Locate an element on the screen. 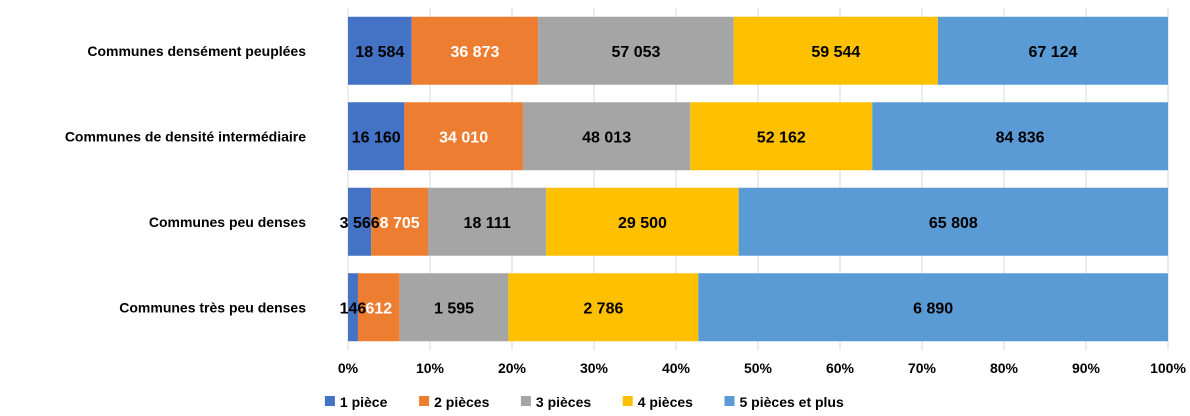 The width and height of the screenshot is (1190, 416). data-label: 8 705 is located at coordinates (400, 223).